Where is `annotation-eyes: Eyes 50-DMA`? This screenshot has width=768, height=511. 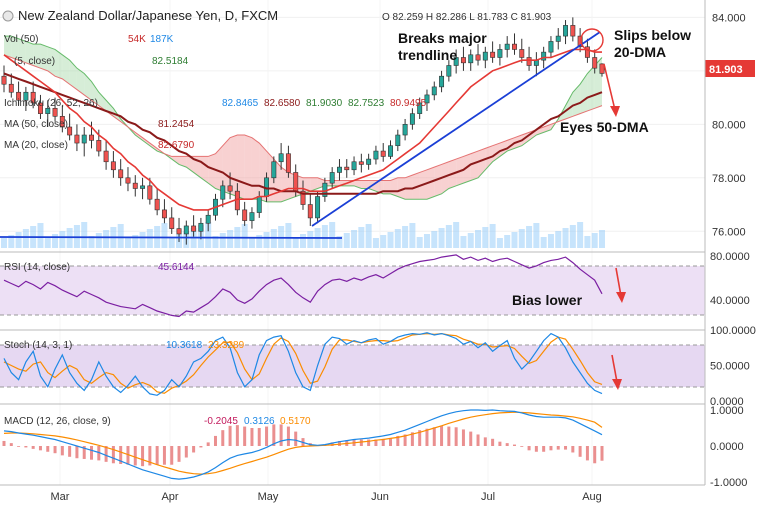 annotation-eyes: Eyes 50-DMA is located at coordinates (604, 127).